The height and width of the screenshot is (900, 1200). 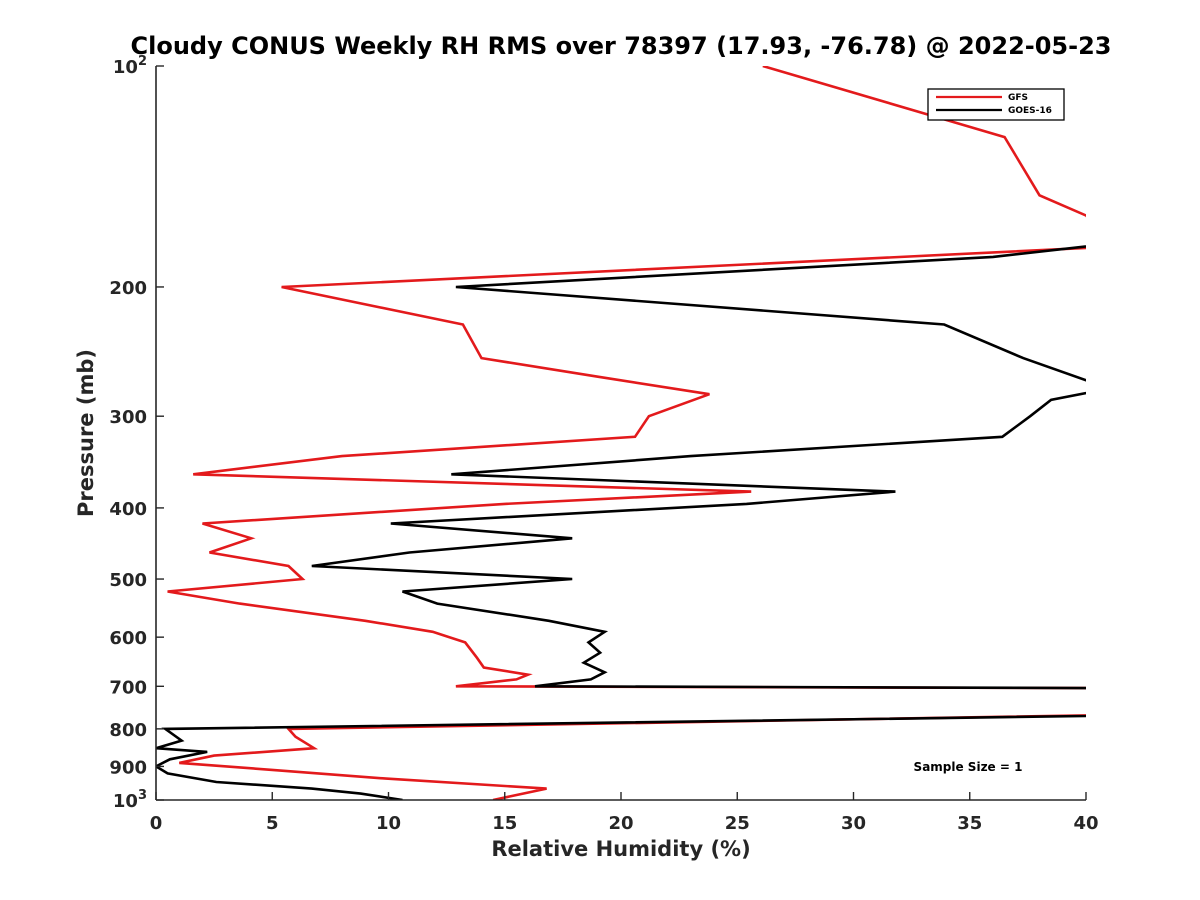 What do you see at coordinates (128, 767) in the screenshot?
I see `y-tick-label: 900` at bounding box center [128, 767].